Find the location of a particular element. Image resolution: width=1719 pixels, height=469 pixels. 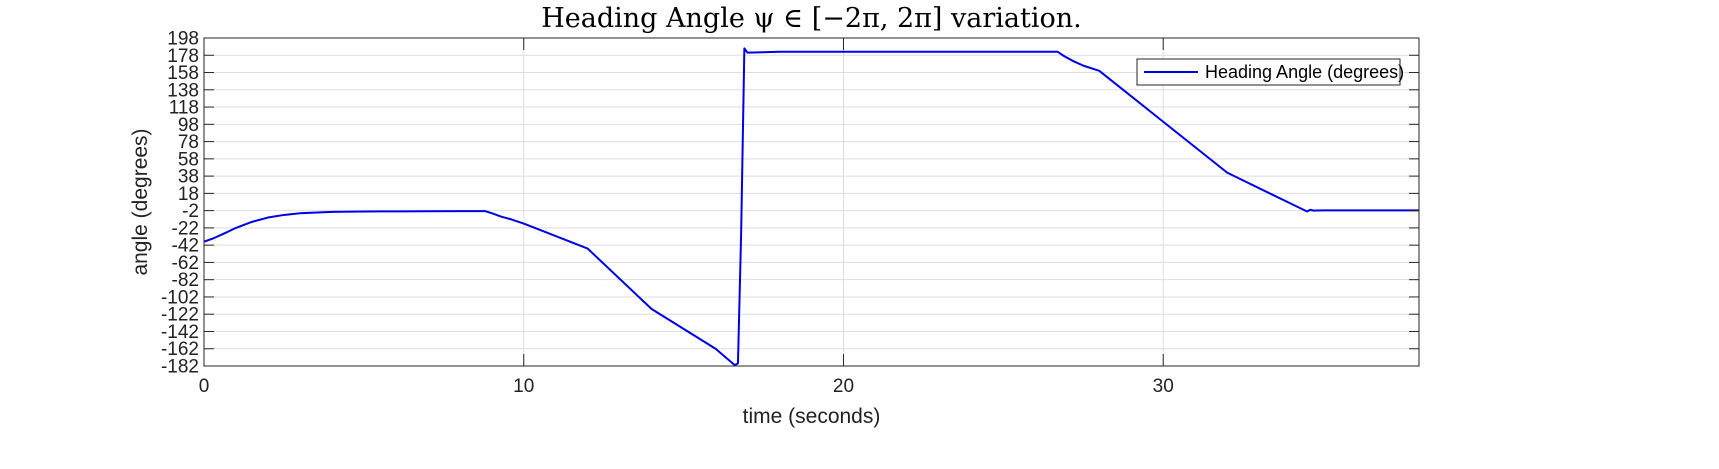

y-tick-label: -162 is located at coordinates (180, 349).